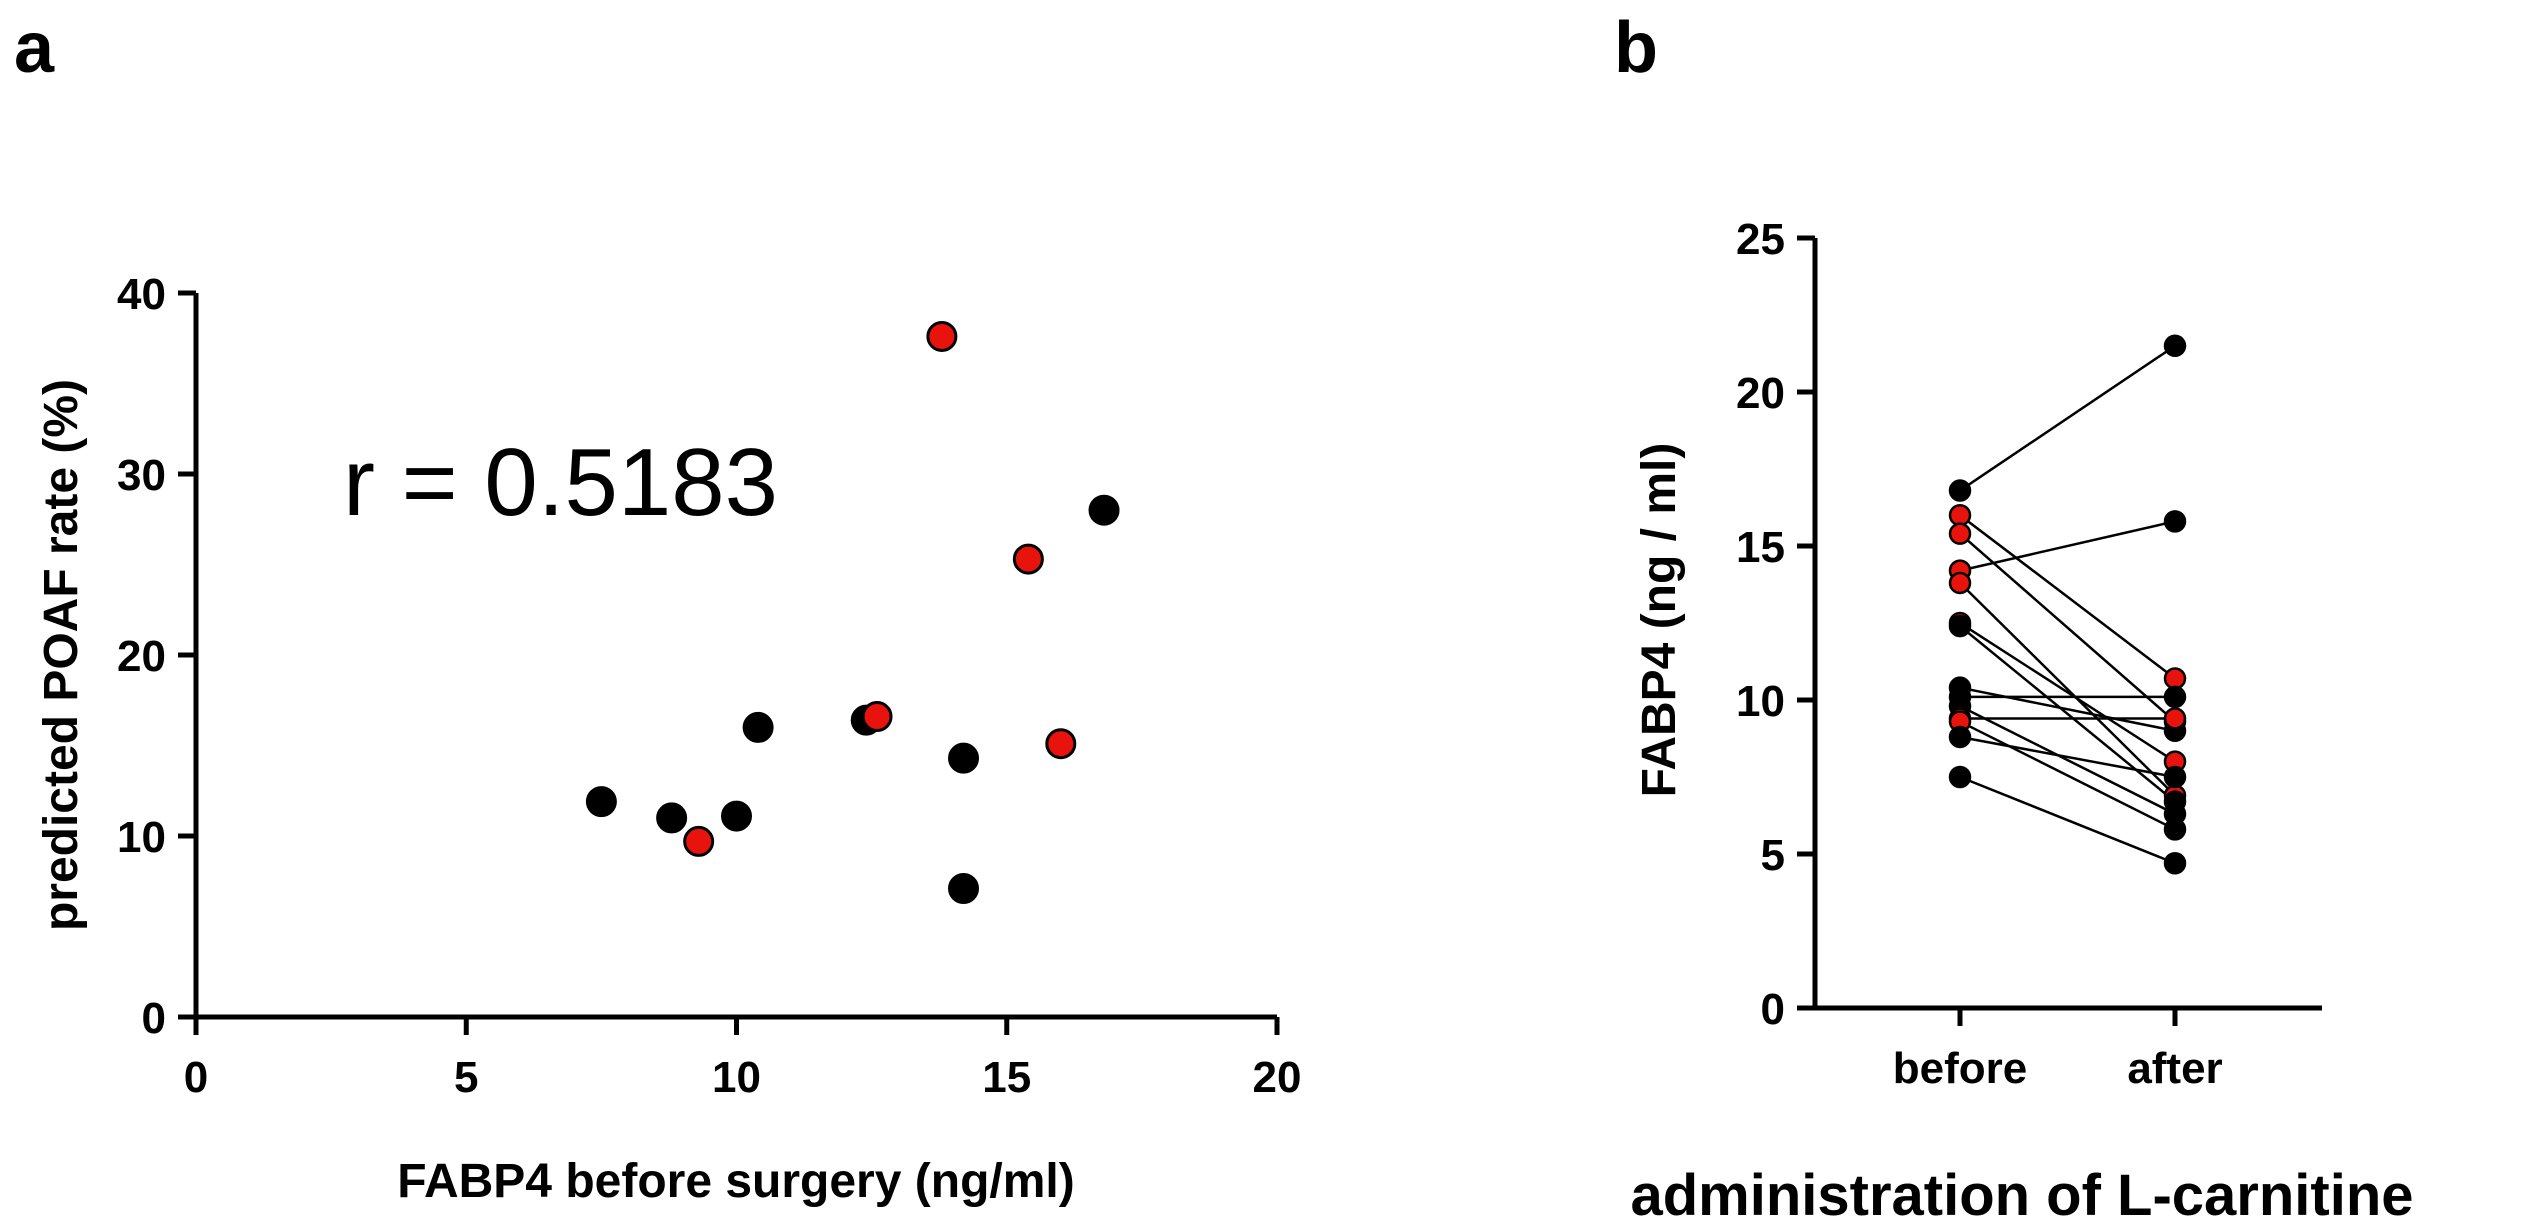 The height and width of the screenshot is (1230, 2527). I want to click on panel-a-y-ticks: 0 10 20 30 40, so click(156, 656).